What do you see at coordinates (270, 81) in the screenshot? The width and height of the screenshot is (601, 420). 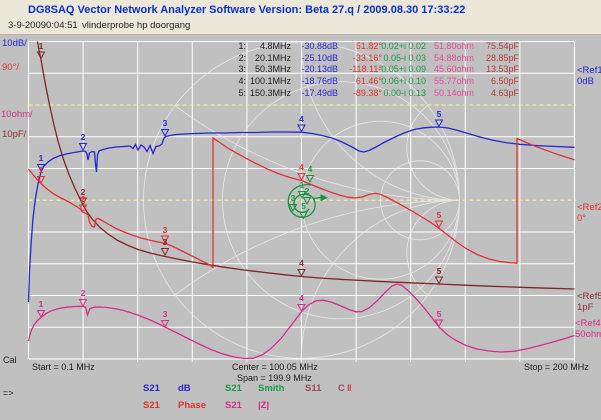 I see `marker-frequency: 100.1MHz` at bounding box center [270, 81].